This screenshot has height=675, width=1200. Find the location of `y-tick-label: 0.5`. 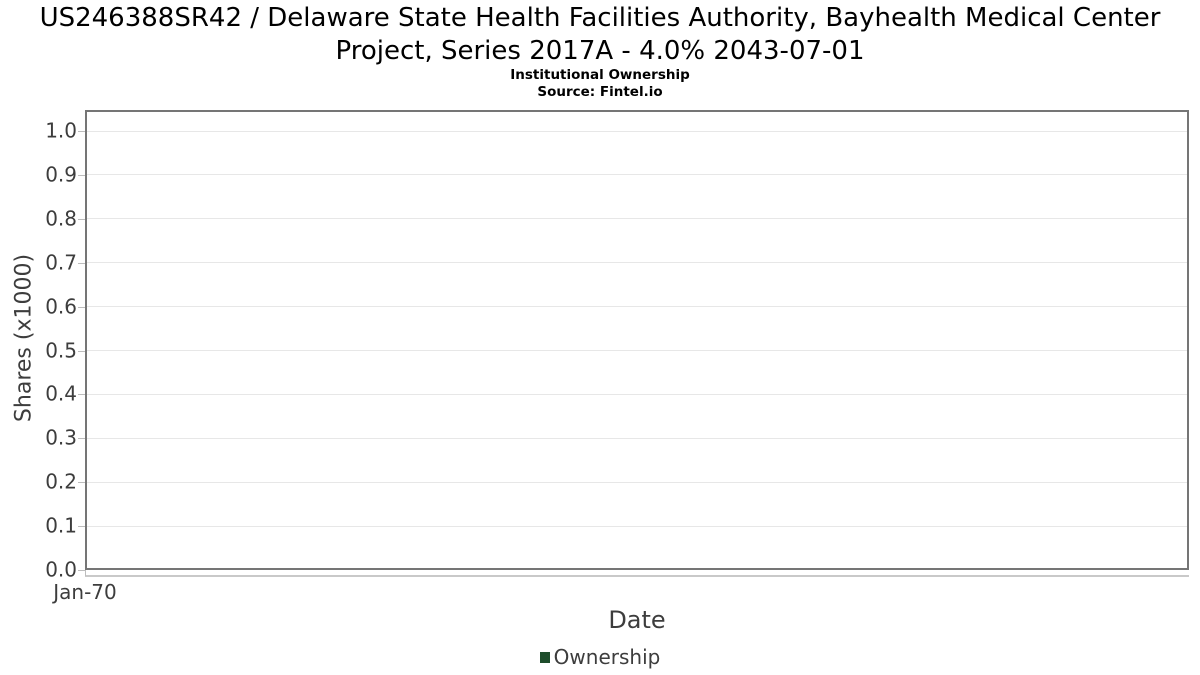

y-tick-label: 0.5 is located at coordinates (61, 350).